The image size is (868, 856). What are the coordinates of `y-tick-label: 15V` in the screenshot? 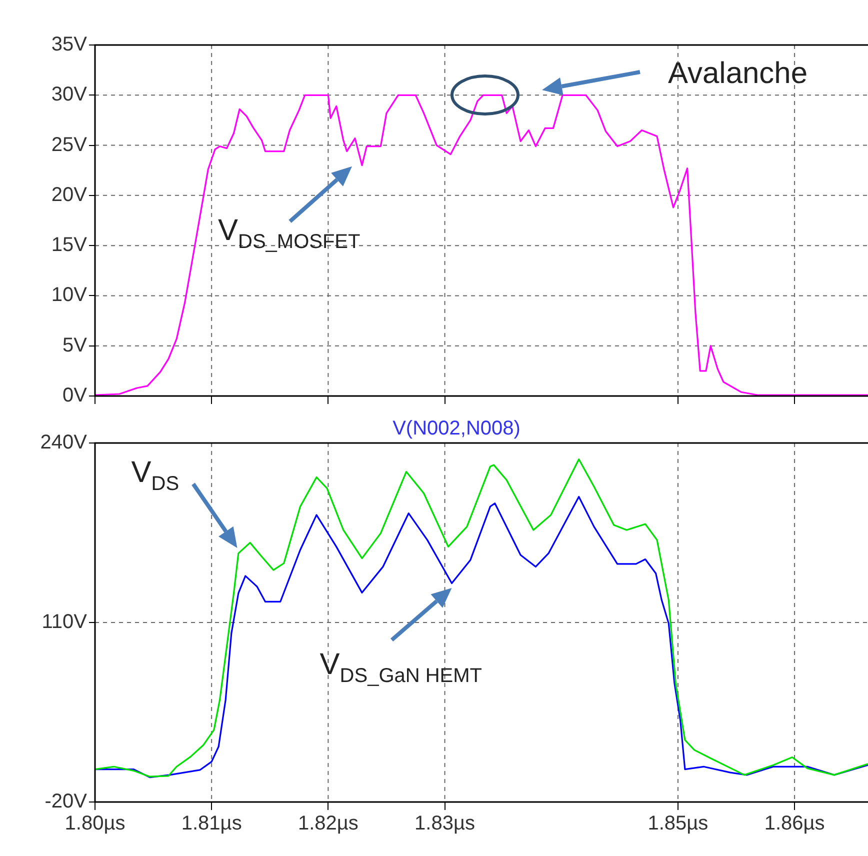 It's located at (69, 245).